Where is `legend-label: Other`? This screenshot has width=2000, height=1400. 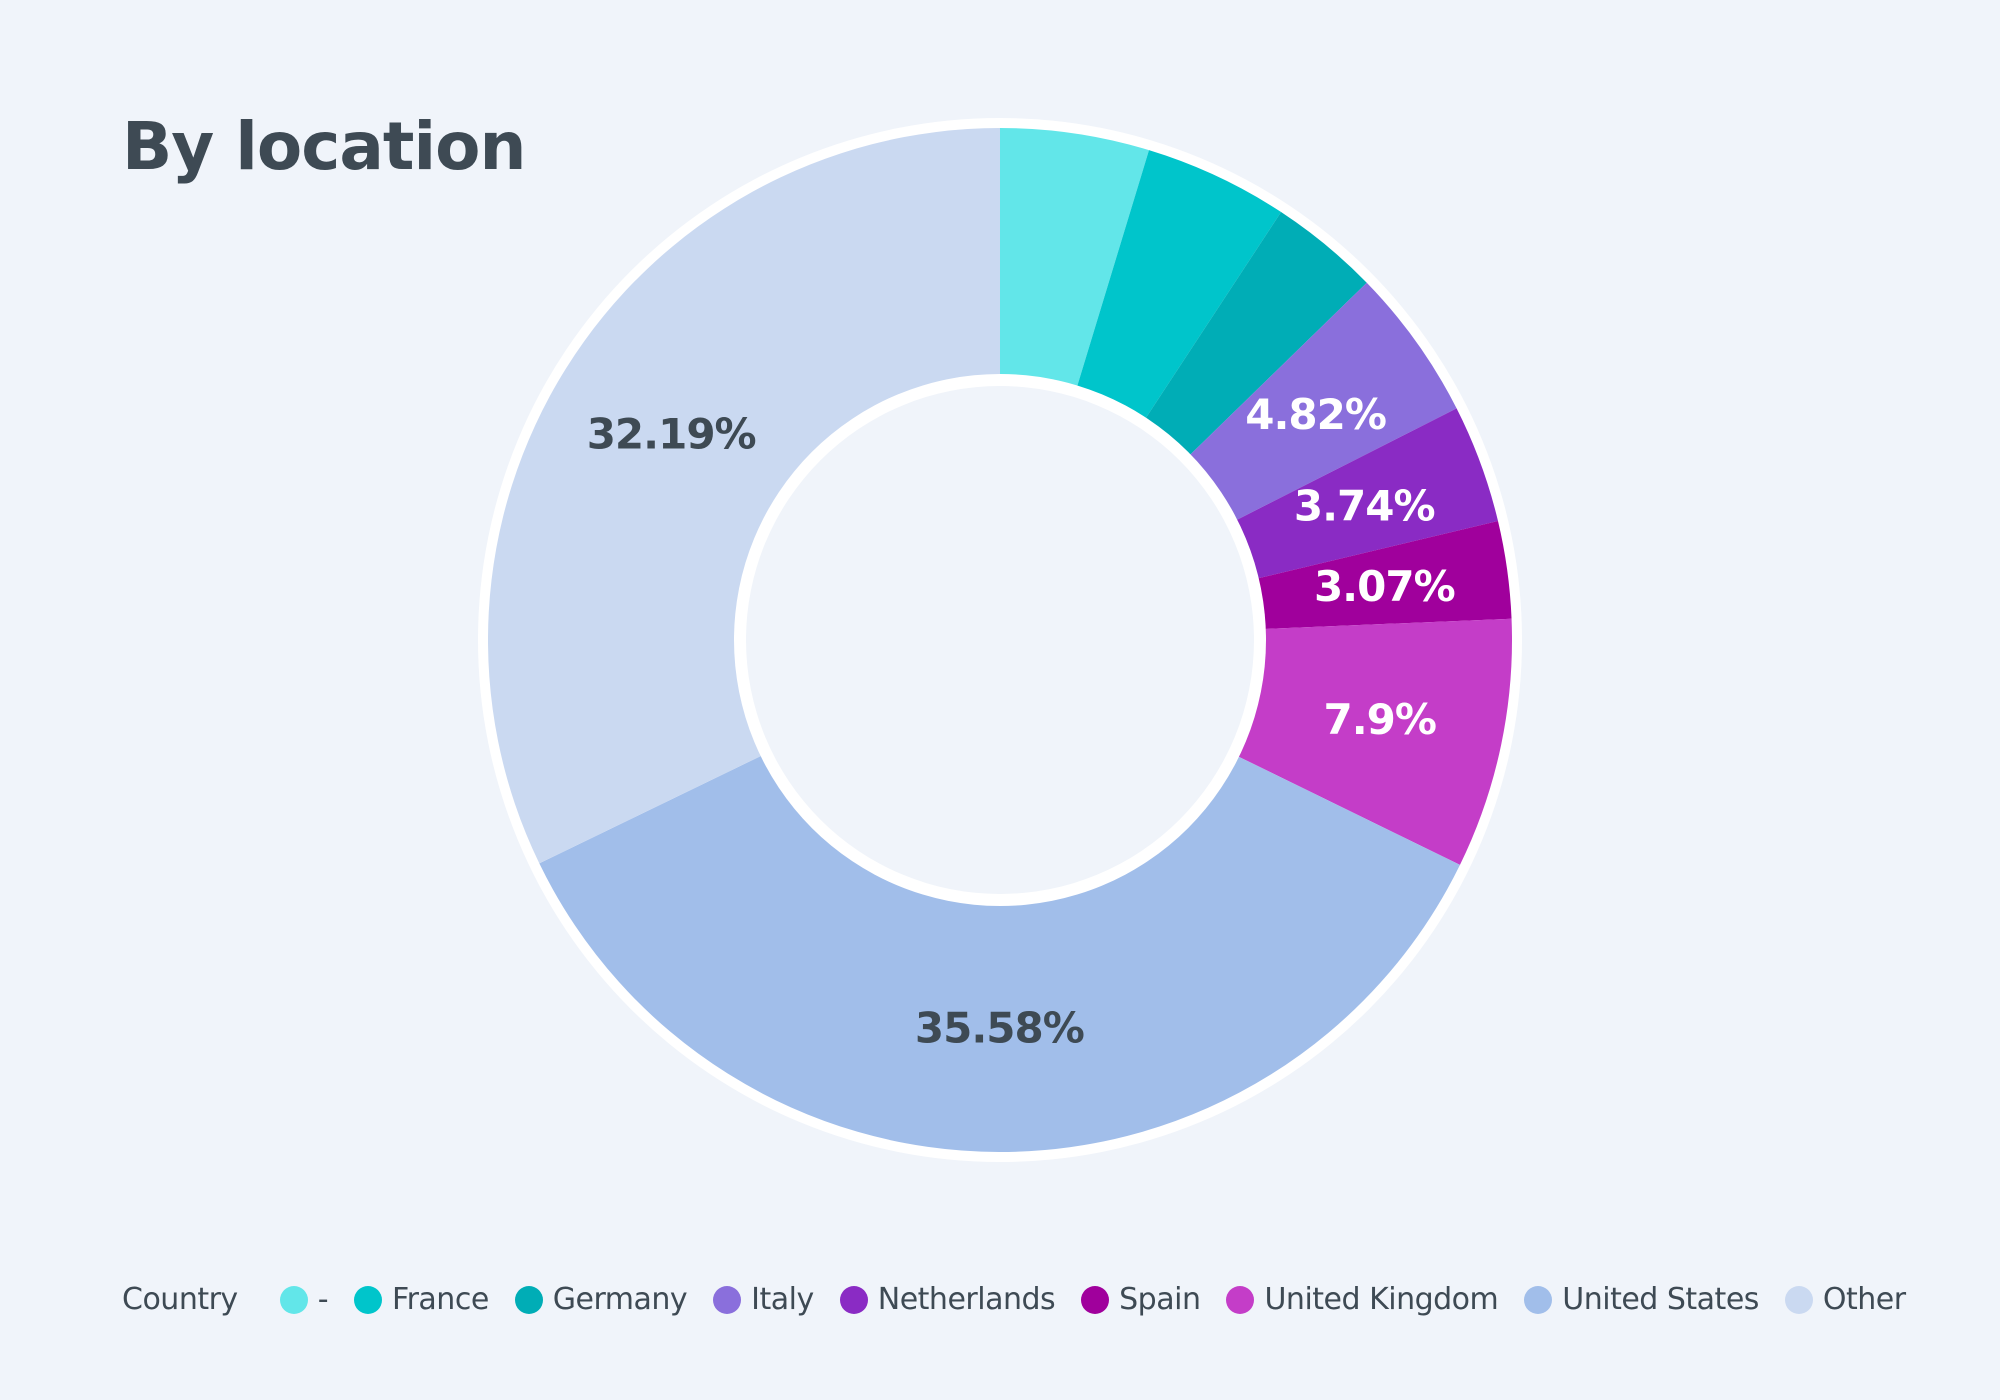
legend-label: Other is located at coordinates (1864, 1299).